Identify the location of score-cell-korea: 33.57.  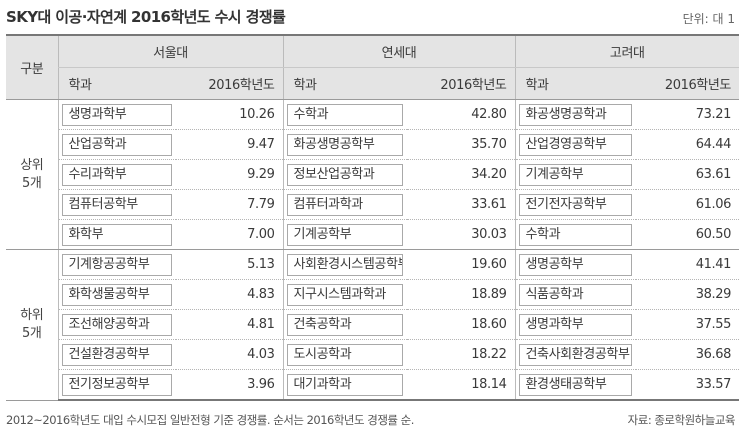
(687, 385).